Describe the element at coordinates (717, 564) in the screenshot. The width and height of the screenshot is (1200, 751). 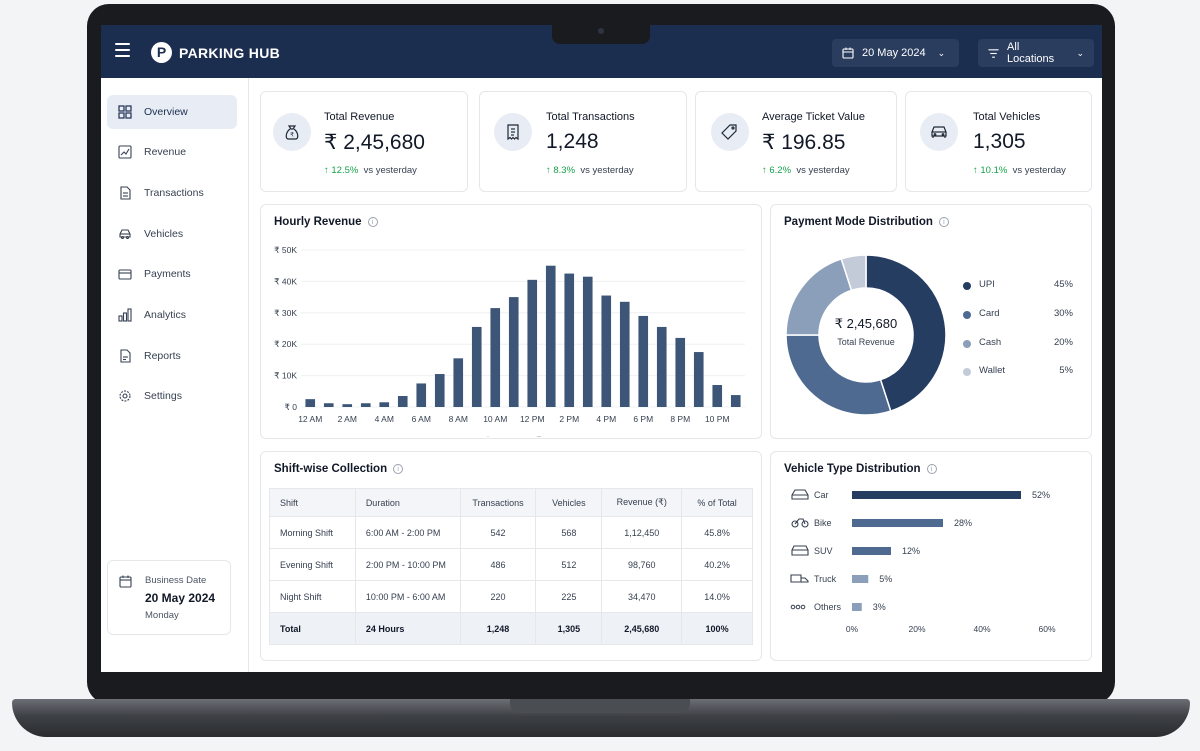
I see `table-cell: 40.2%` at that location.